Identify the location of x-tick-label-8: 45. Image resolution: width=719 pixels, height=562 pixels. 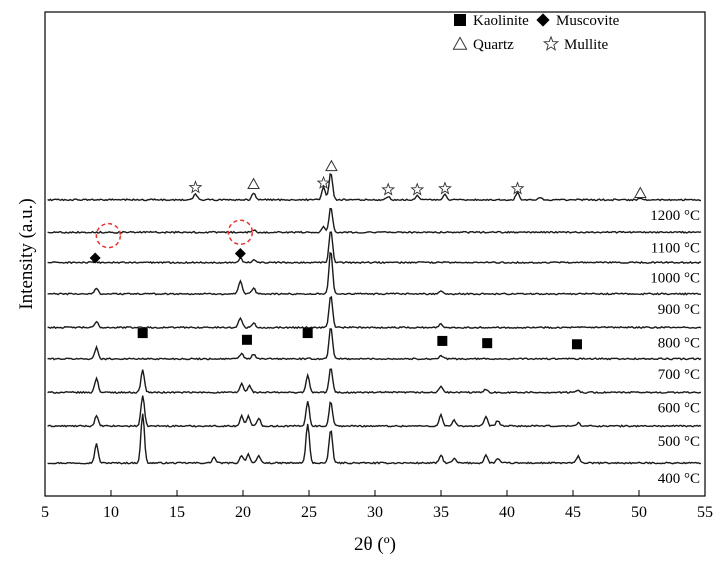
(573, 512).